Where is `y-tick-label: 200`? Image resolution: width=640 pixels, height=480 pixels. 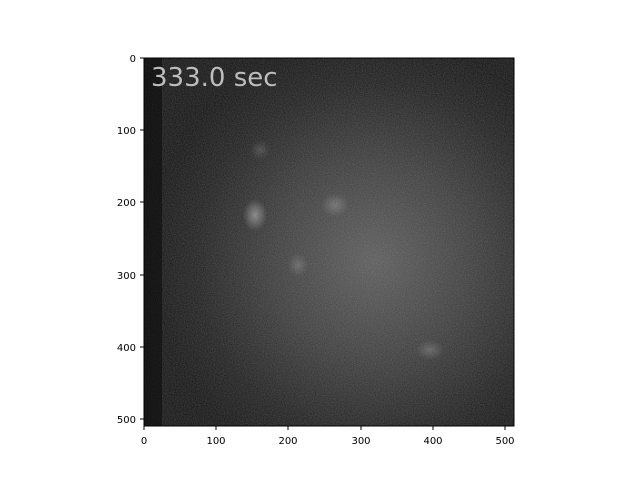
y-tick-label: 200 is located at coordinates (126, 203).